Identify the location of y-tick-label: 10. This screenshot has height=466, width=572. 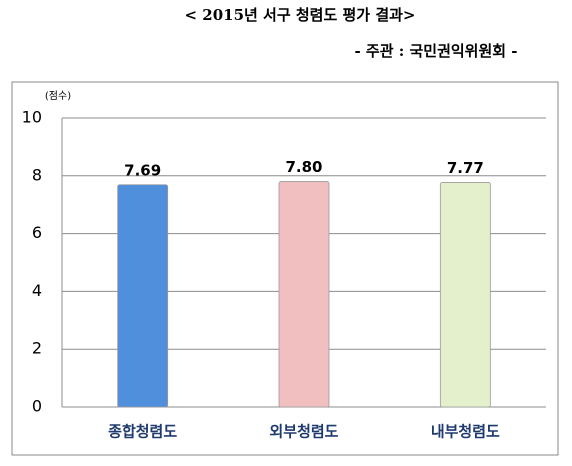
(32, 117).